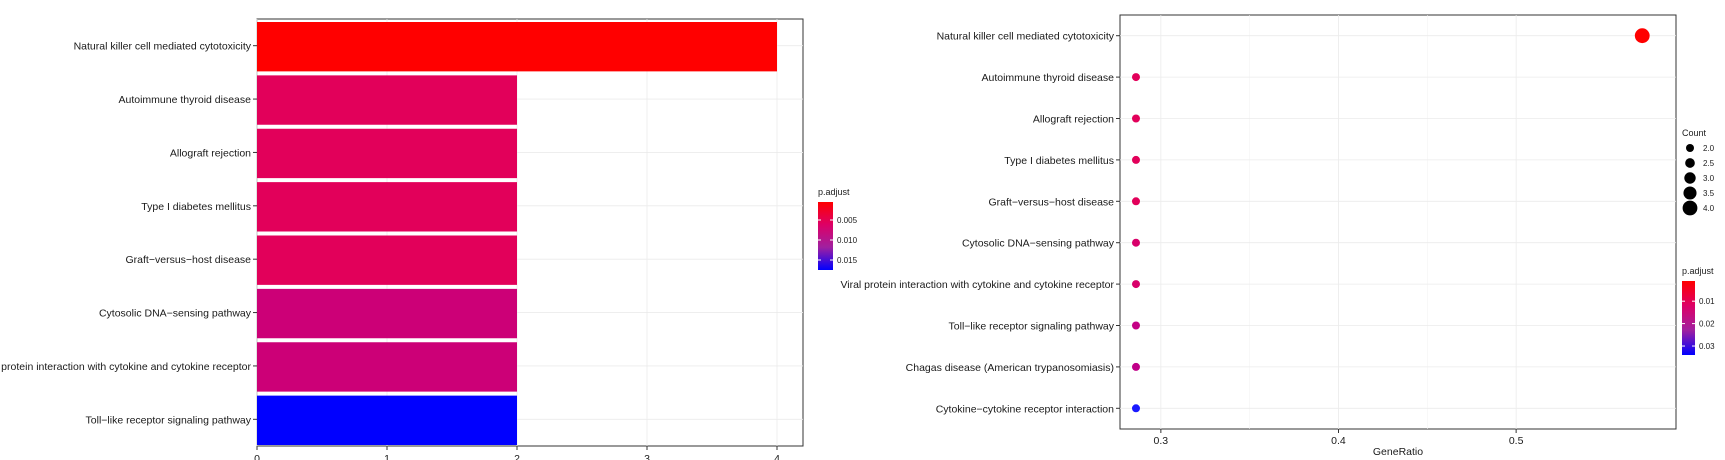 Image resolution: width=1725 pixels, height=460 pixels. Describe the element at coordinates (1398, 452) in the screenshot. I see `dot-chart-x-axis-title: GeneRatio` at that location.